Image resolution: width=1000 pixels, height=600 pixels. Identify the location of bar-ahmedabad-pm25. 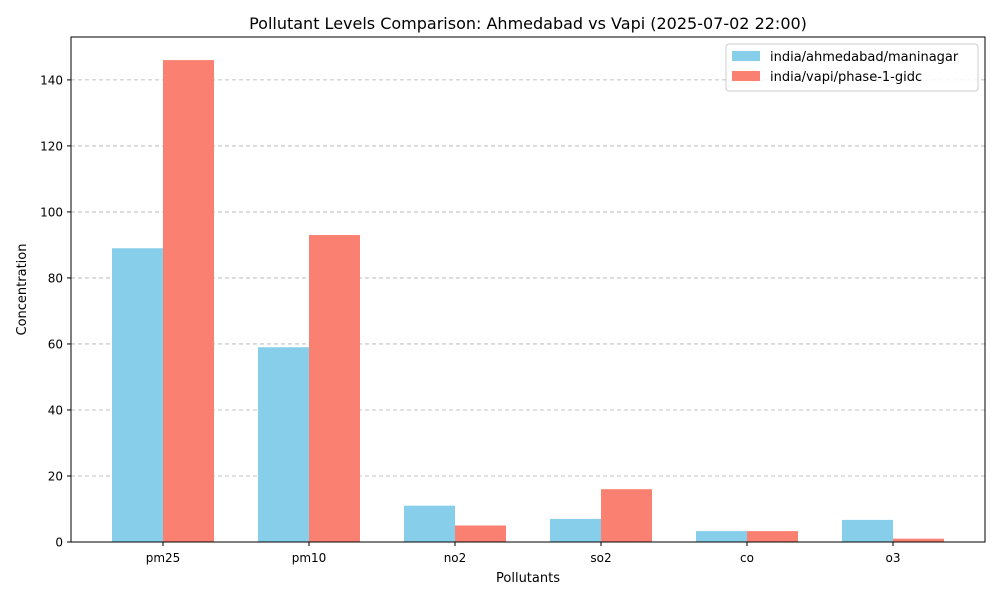
(137, 395).